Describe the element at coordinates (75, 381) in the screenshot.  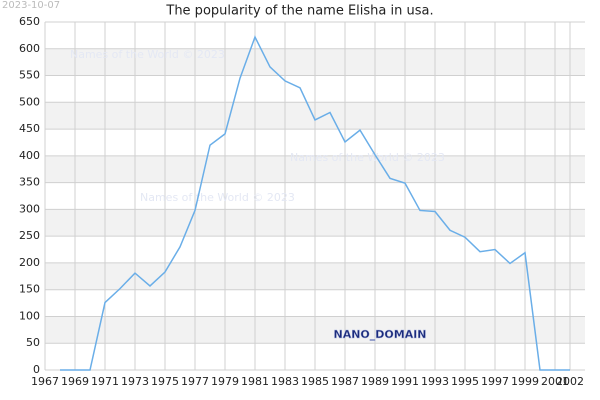
I see `x-tick-label: 1969` at that location.